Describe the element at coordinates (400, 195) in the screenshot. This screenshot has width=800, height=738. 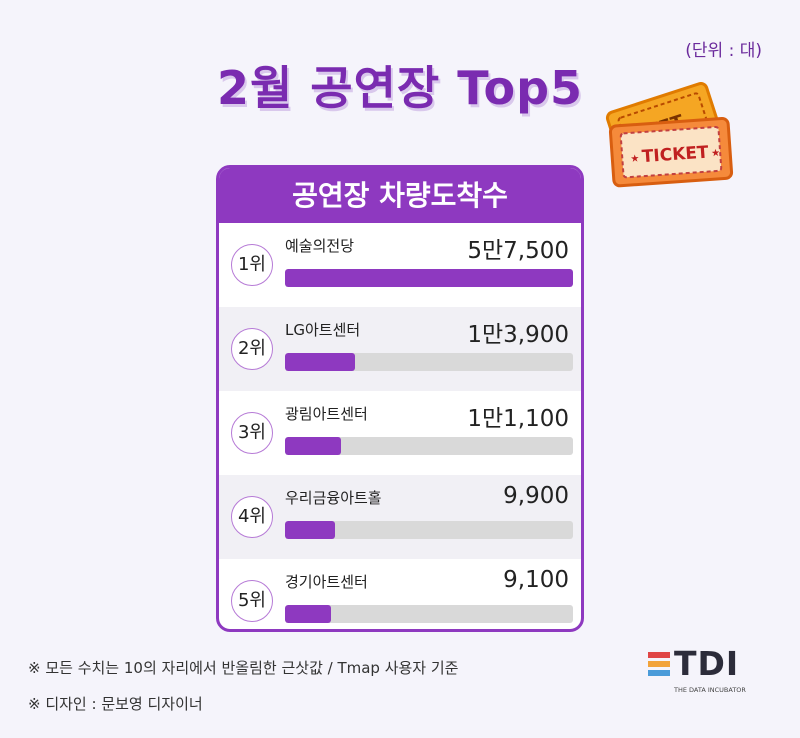
I see `panel-title: 공연장 차량도착수` at that location.